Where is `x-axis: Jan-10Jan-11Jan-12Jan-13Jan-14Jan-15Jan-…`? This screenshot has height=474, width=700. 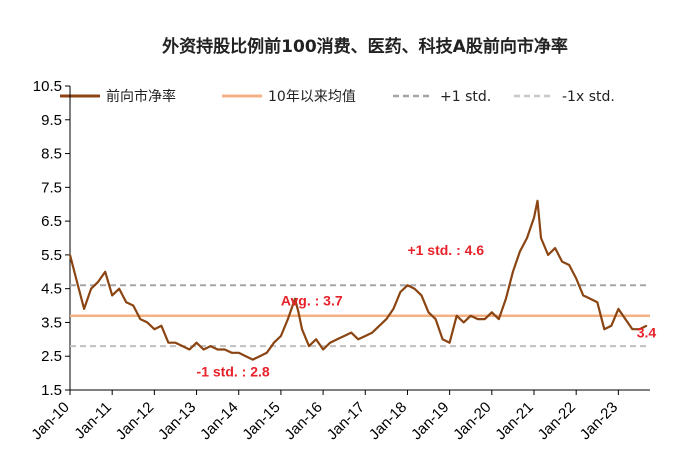
x-axis: Jan-10Jan-11Jan-12Jan-13Jan-14Jan-15Jan-… is located at coordinates (339, 416).